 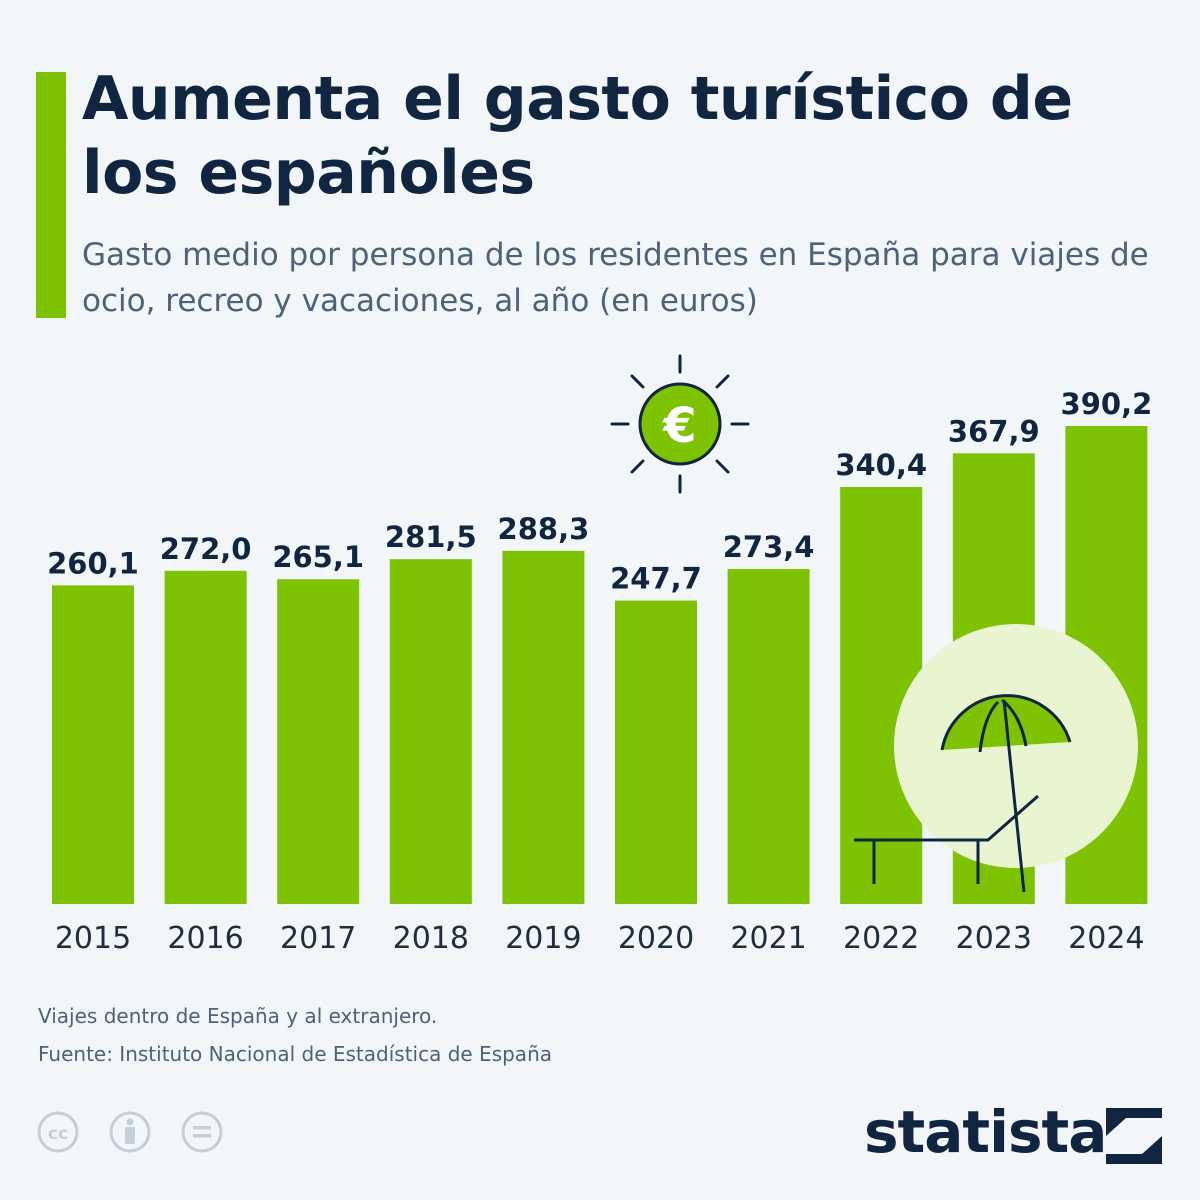 What do you see at coordinates (1106, 938) in the screenshot?
I see `category-label-2024: 2024` at bounding box center [1106, 938].